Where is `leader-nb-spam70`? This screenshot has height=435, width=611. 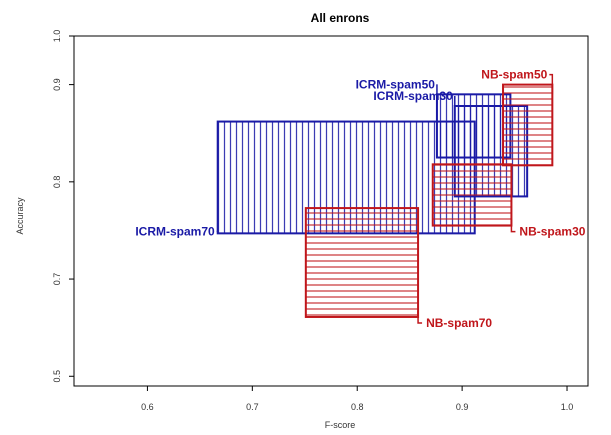 leader-nb-spam70 is located at coordinates (420, 317).